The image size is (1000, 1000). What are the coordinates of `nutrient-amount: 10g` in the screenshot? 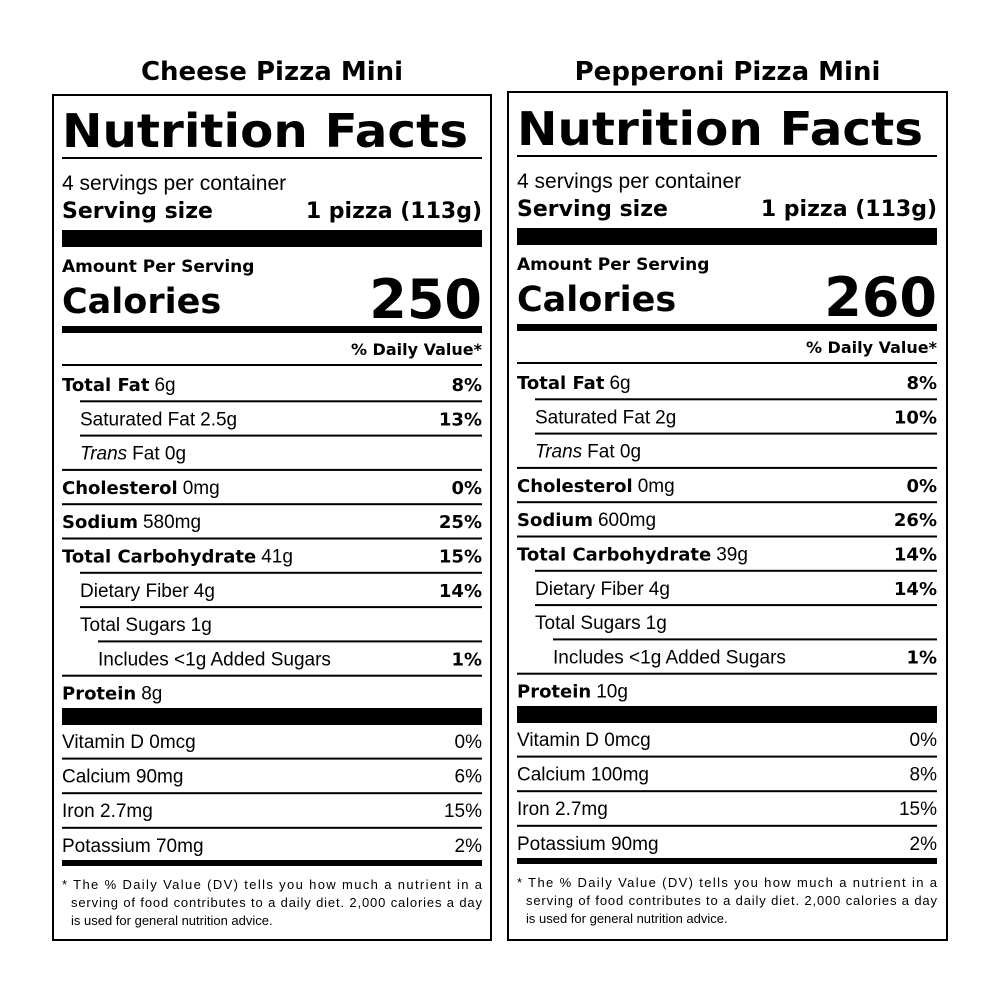 It's located at (612, 692).